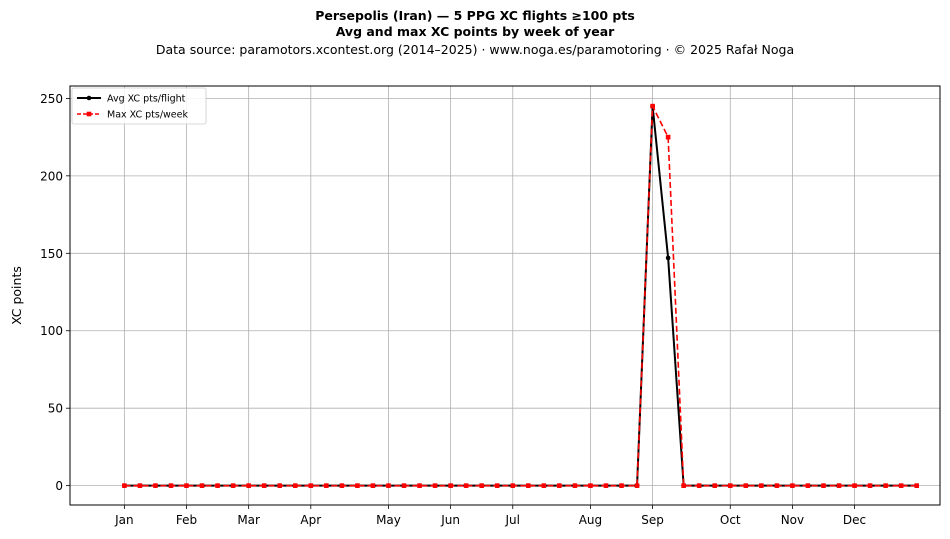  Describe the element at coordinates (512, 520) in the screenshot. I see `x-tick-label: Jul` at that location.